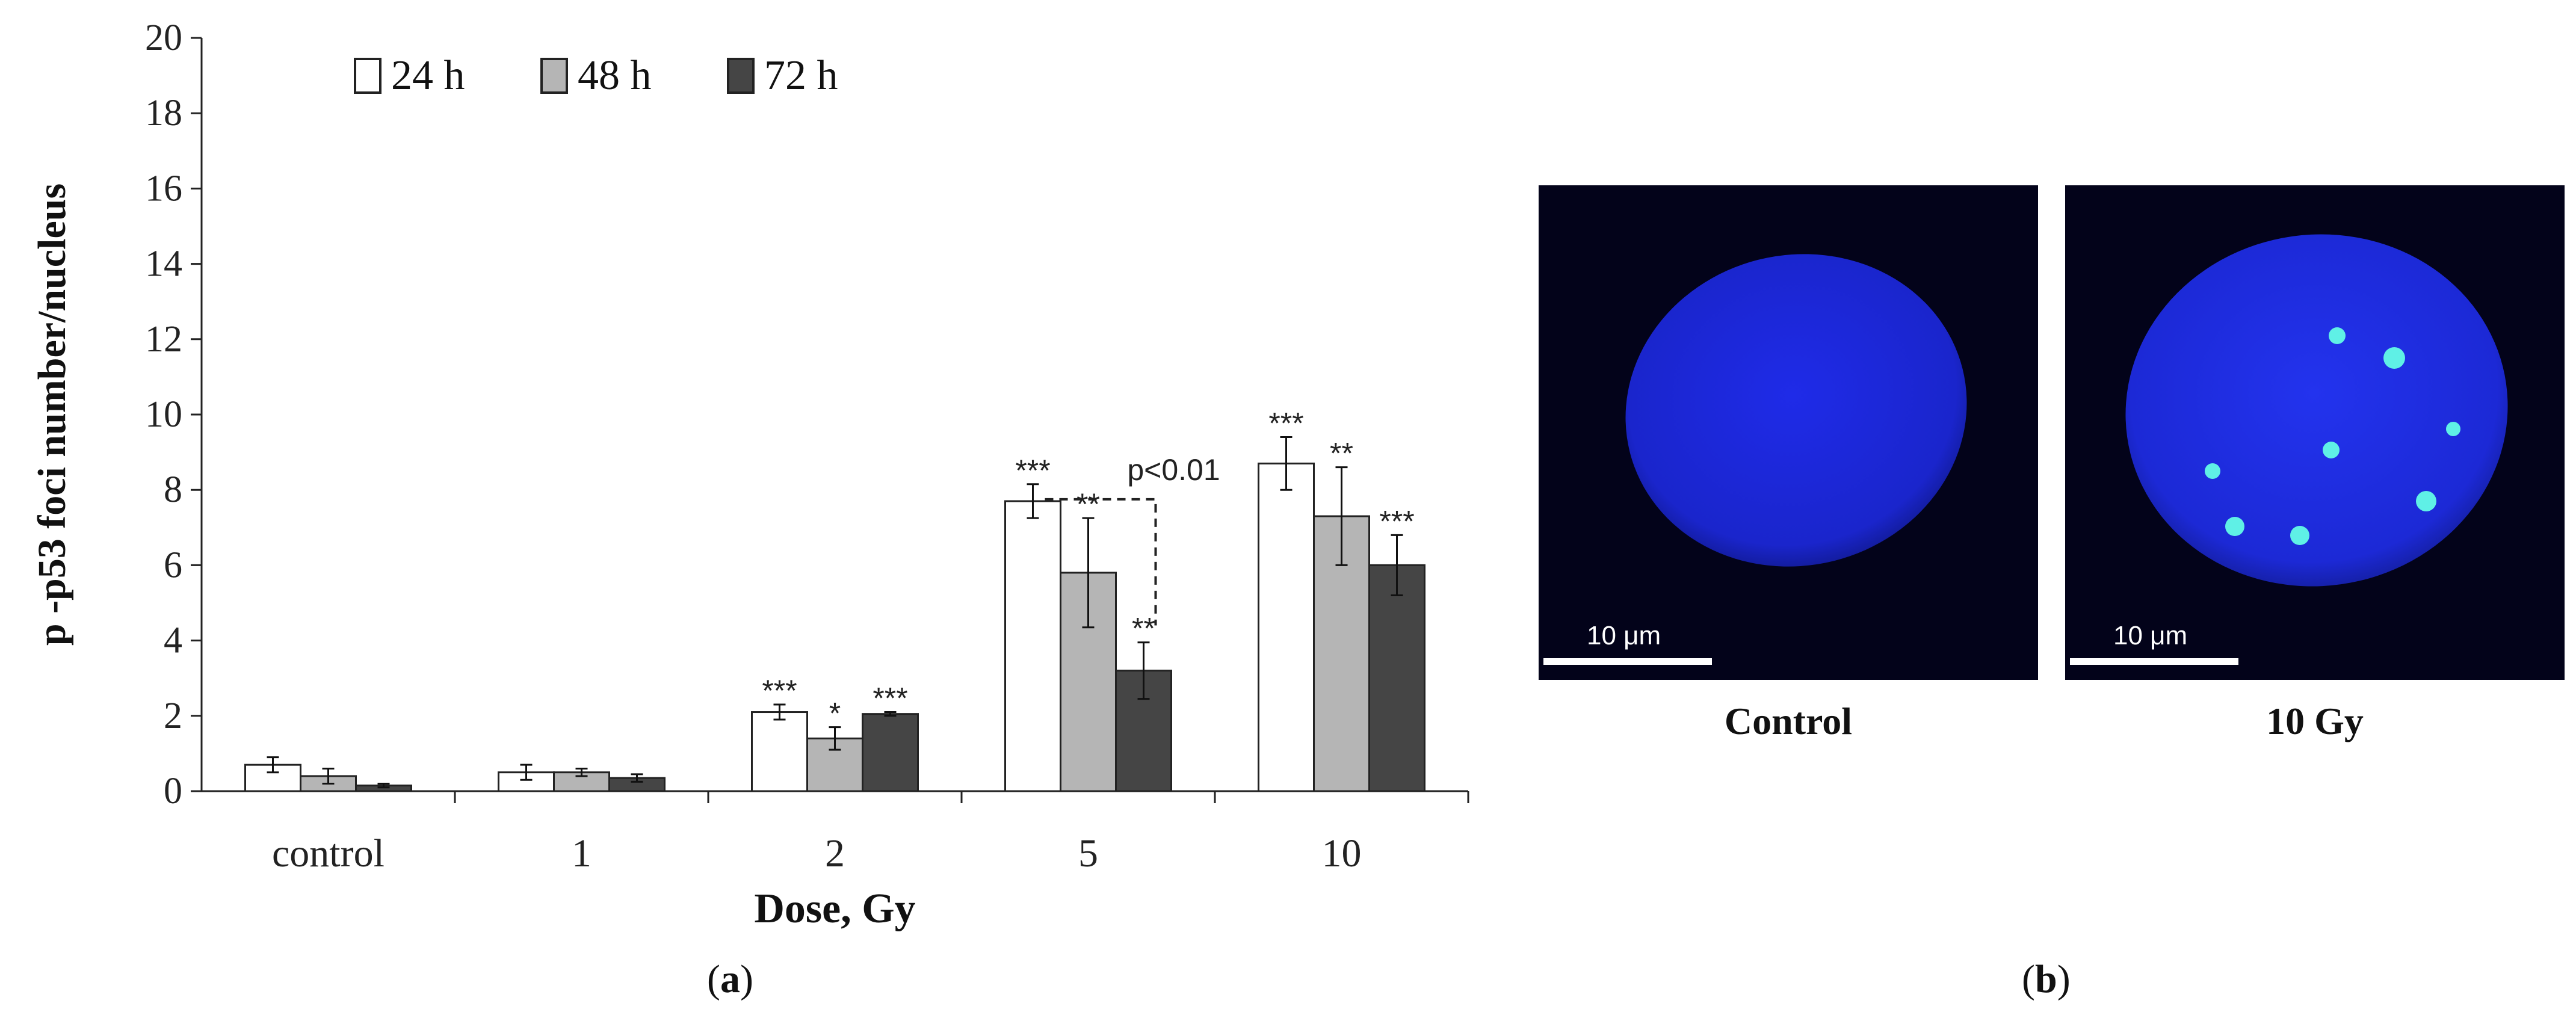 This screenshot has height=1027, width=2576. Describe the element at coordinates (615, 75) in the screenshot. I see `legend-label-48h: 48 h` at that location.